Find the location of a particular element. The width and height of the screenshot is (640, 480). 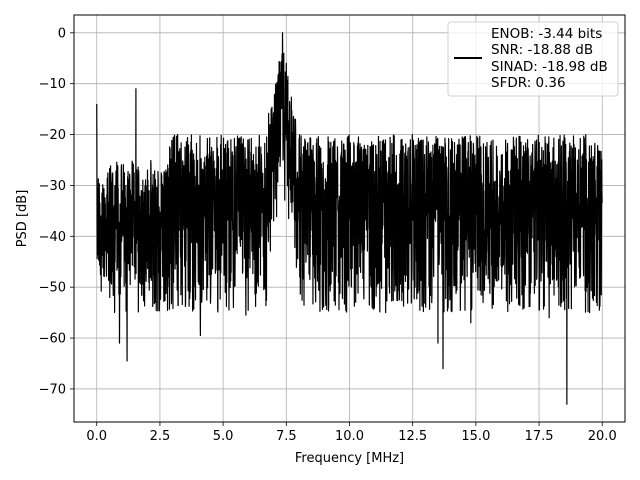

y-axis-label: PSD [dB] is located at coordinates (22, 219).